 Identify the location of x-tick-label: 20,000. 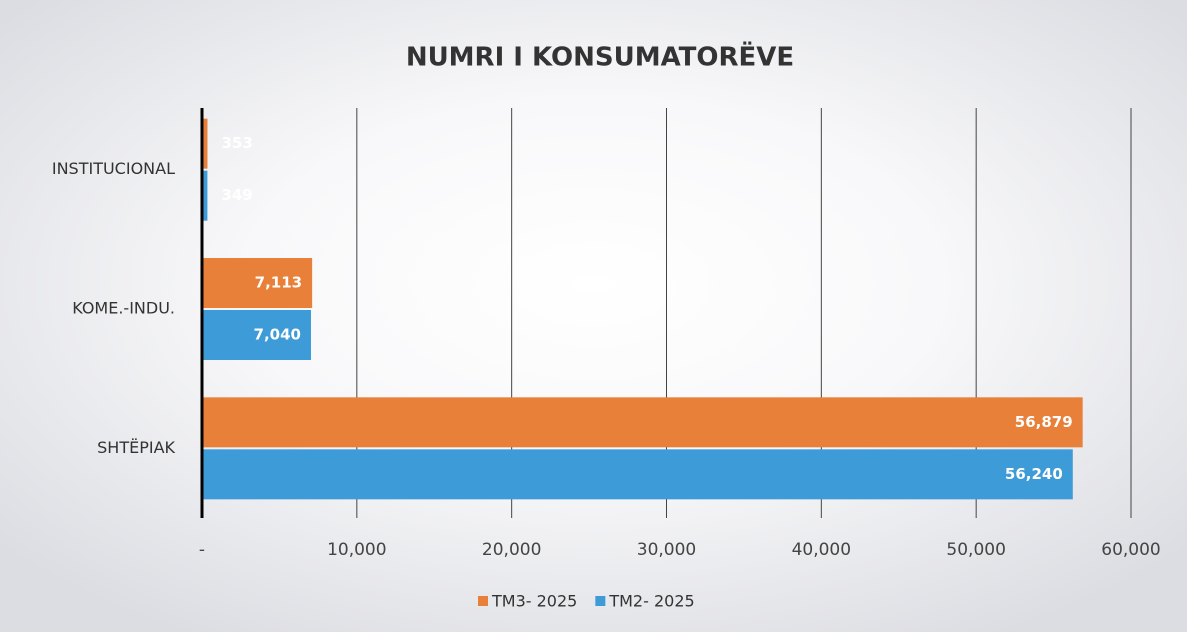
(511, 550).